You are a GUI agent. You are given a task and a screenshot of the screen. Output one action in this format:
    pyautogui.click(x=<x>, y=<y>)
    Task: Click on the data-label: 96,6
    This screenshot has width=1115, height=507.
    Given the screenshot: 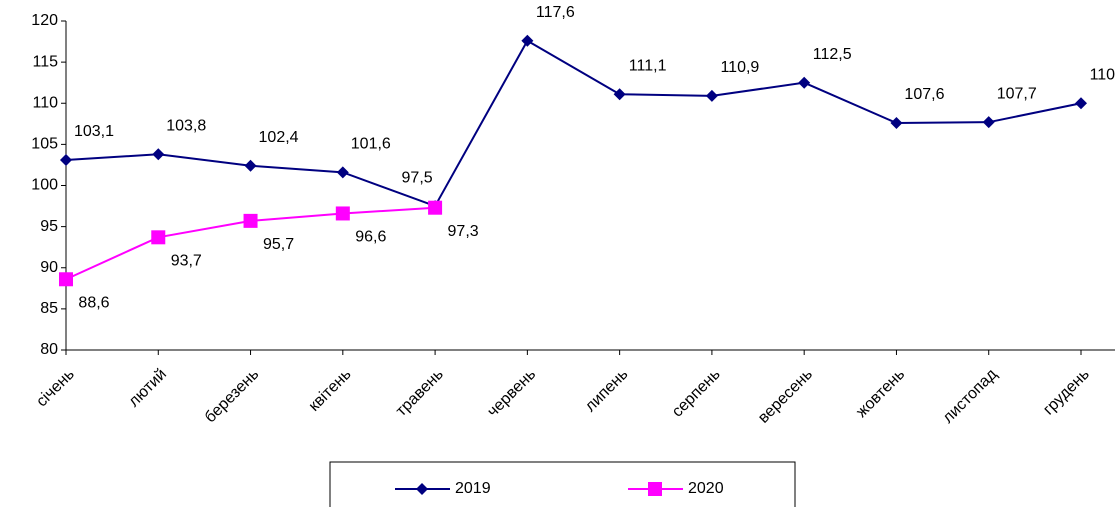 What is the action you would take?
    pyautogui.click(x=370, y=237)
    